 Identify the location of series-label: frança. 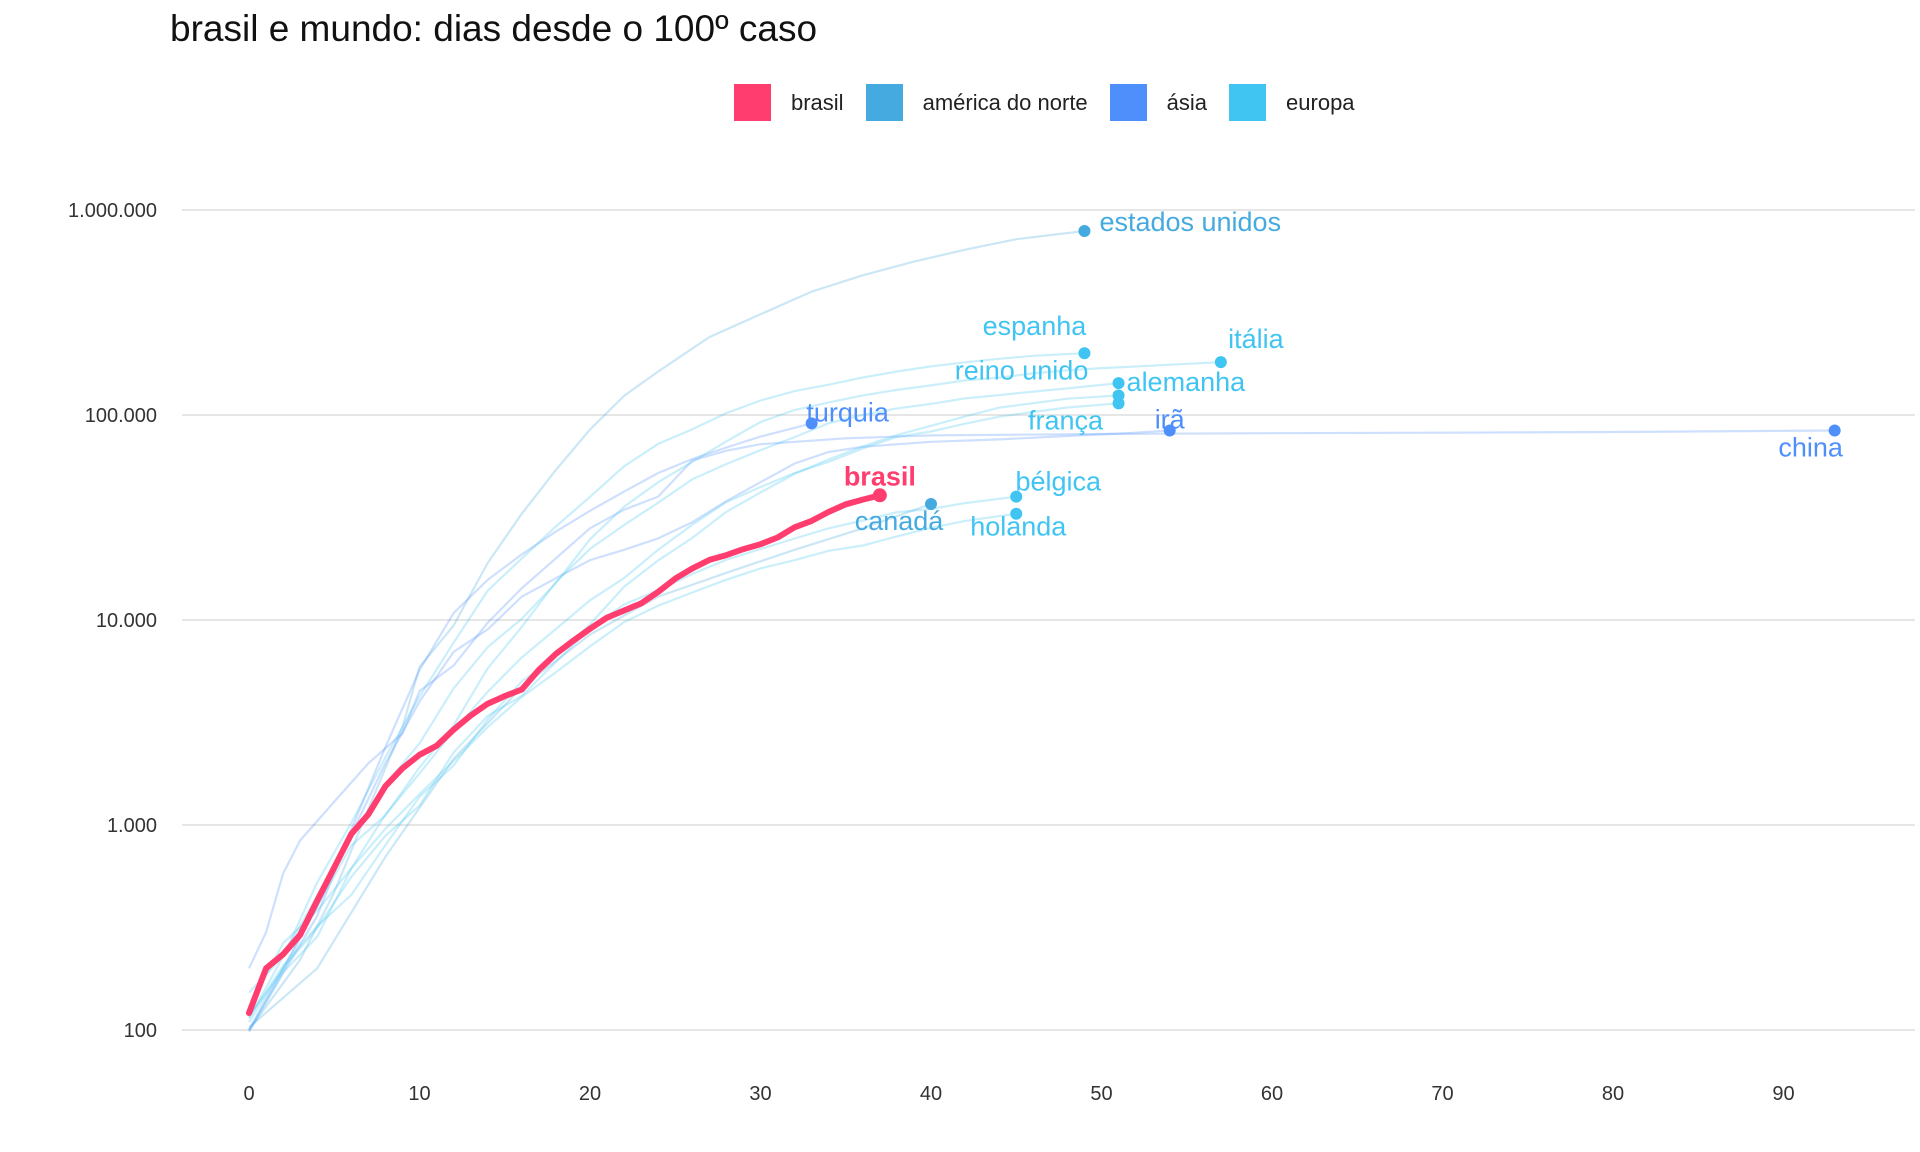
(1066, 420).